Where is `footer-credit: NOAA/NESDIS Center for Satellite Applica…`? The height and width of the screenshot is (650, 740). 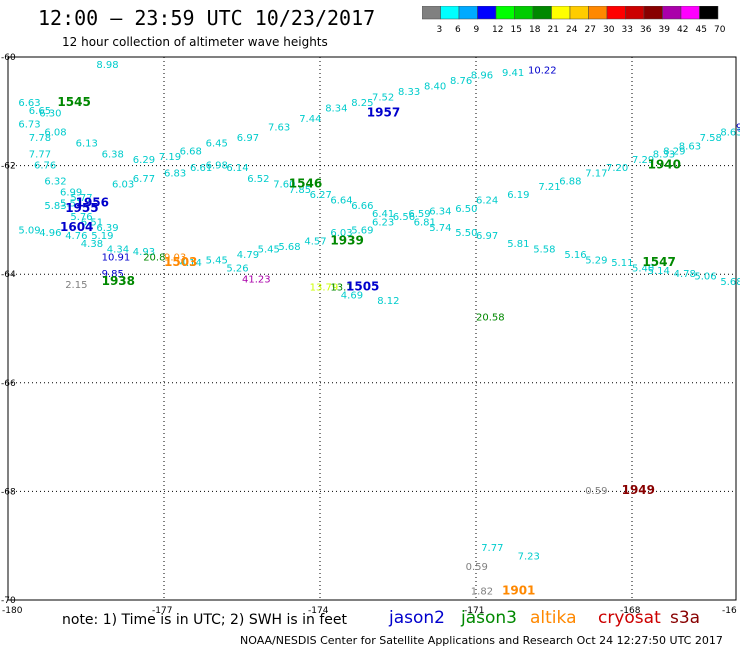 footer-credit: NOAA/NESDIS Center for Satellite Applica… is located at coordinates (481, 640).